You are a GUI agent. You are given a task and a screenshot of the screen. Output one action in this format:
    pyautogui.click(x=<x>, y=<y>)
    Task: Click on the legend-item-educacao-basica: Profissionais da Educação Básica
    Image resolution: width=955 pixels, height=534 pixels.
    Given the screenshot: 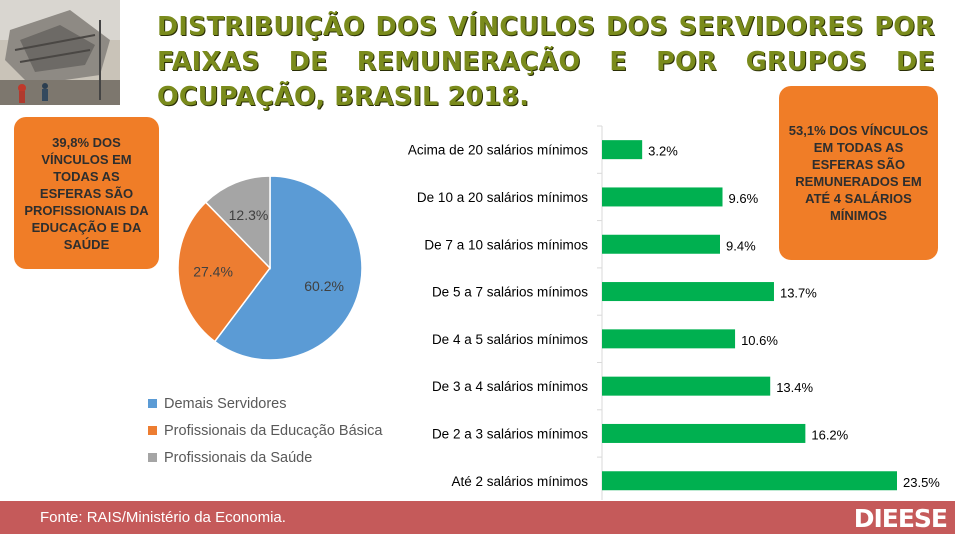 What is the action you would take?
    pyautogui.click(x=265, y=430)
    